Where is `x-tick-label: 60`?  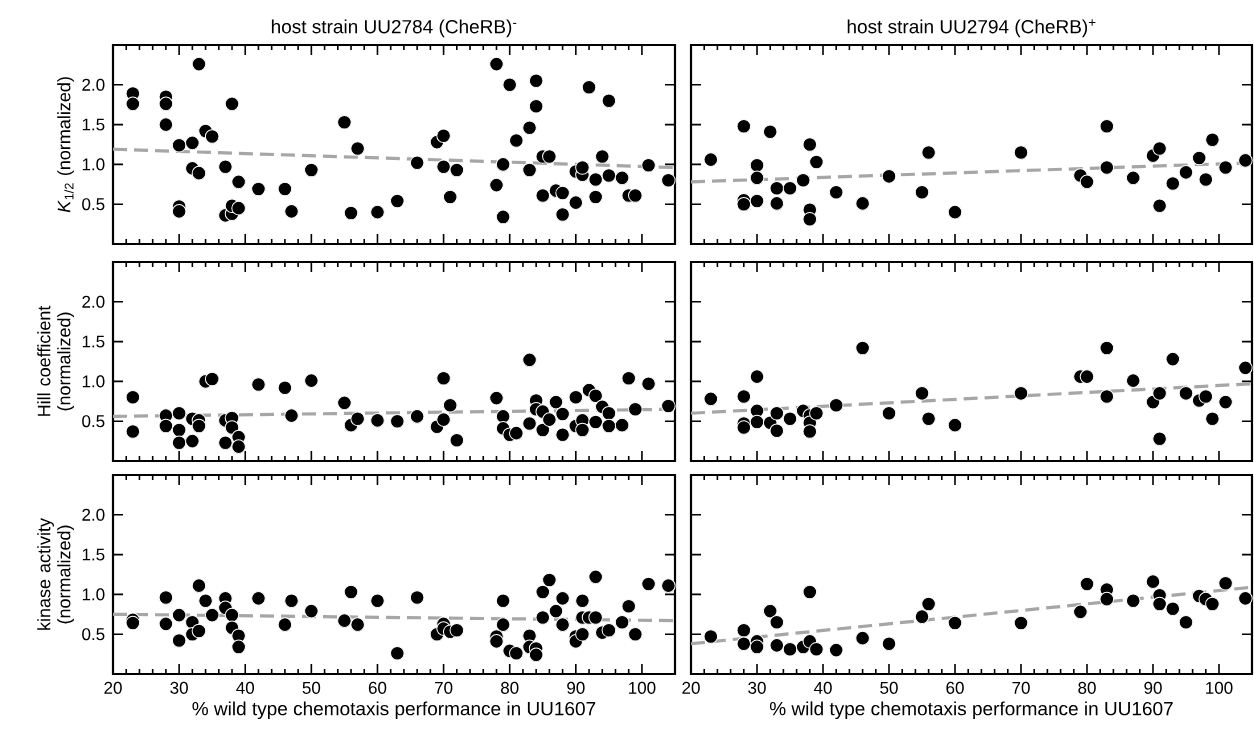
x-tick-label: 60 is located at coordinates (377, 687).